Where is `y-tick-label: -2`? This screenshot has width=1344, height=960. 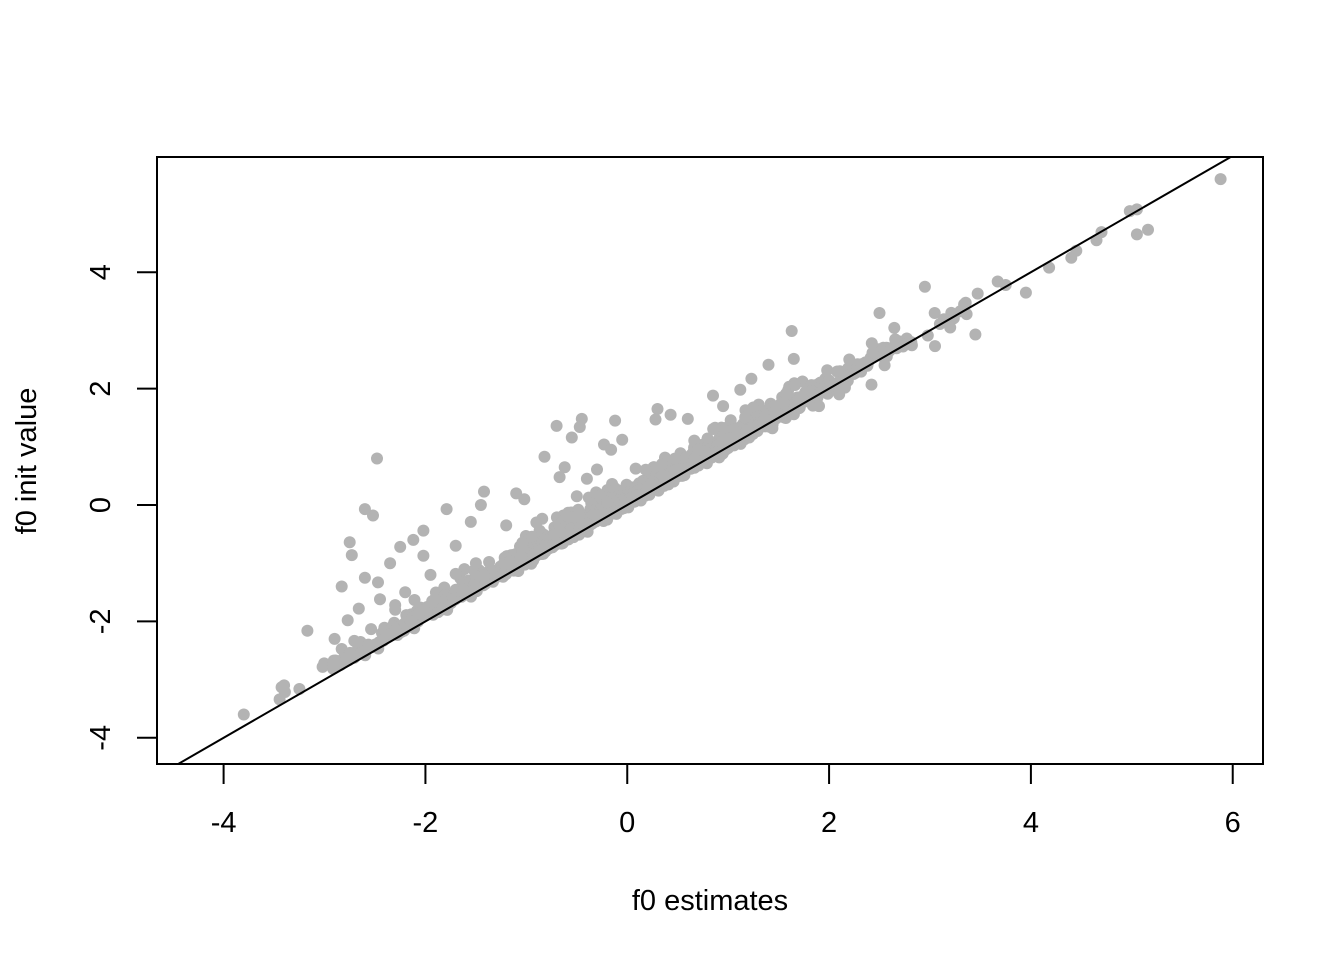 y-tick-label: -2 is located at coordinates (101, 622).